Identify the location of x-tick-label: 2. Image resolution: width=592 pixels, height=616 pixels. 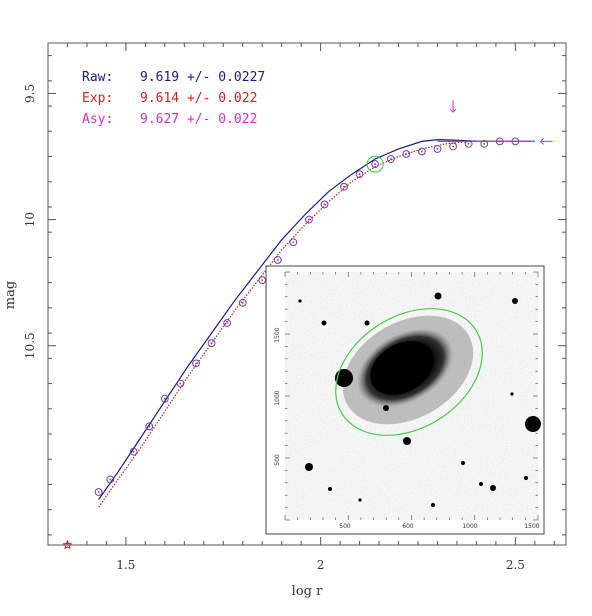
(321, 565).